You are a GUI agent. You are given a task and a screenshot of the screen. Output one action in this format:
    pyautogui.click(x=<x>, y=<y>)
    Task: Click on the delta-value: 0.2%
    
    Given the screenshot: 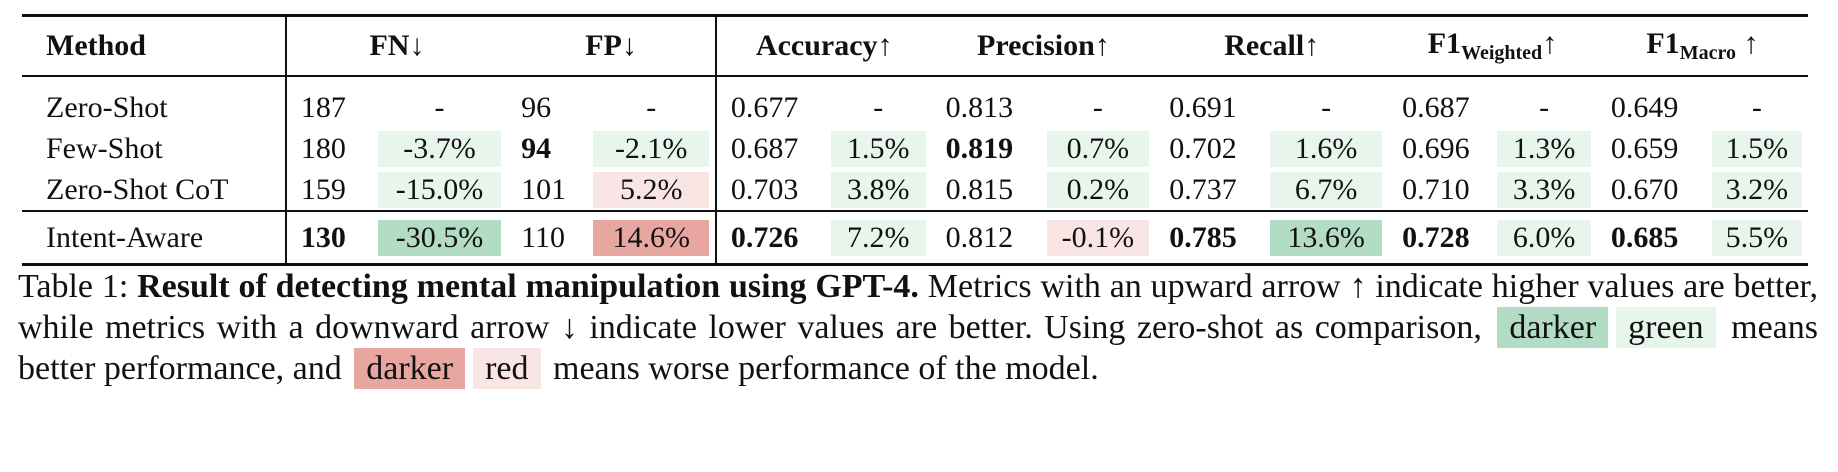 What is the action you would take?
    pyautogui.click(x=1098, y=189)
    